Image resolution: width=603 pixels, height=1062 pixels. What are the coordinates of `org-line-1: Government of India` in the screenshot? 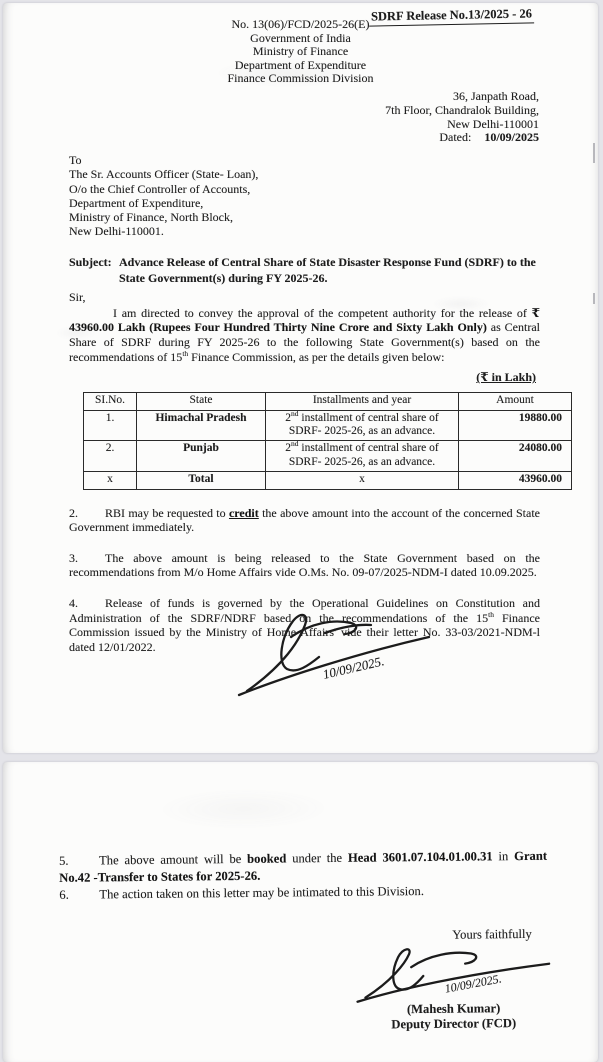 It's located at (300, 37).